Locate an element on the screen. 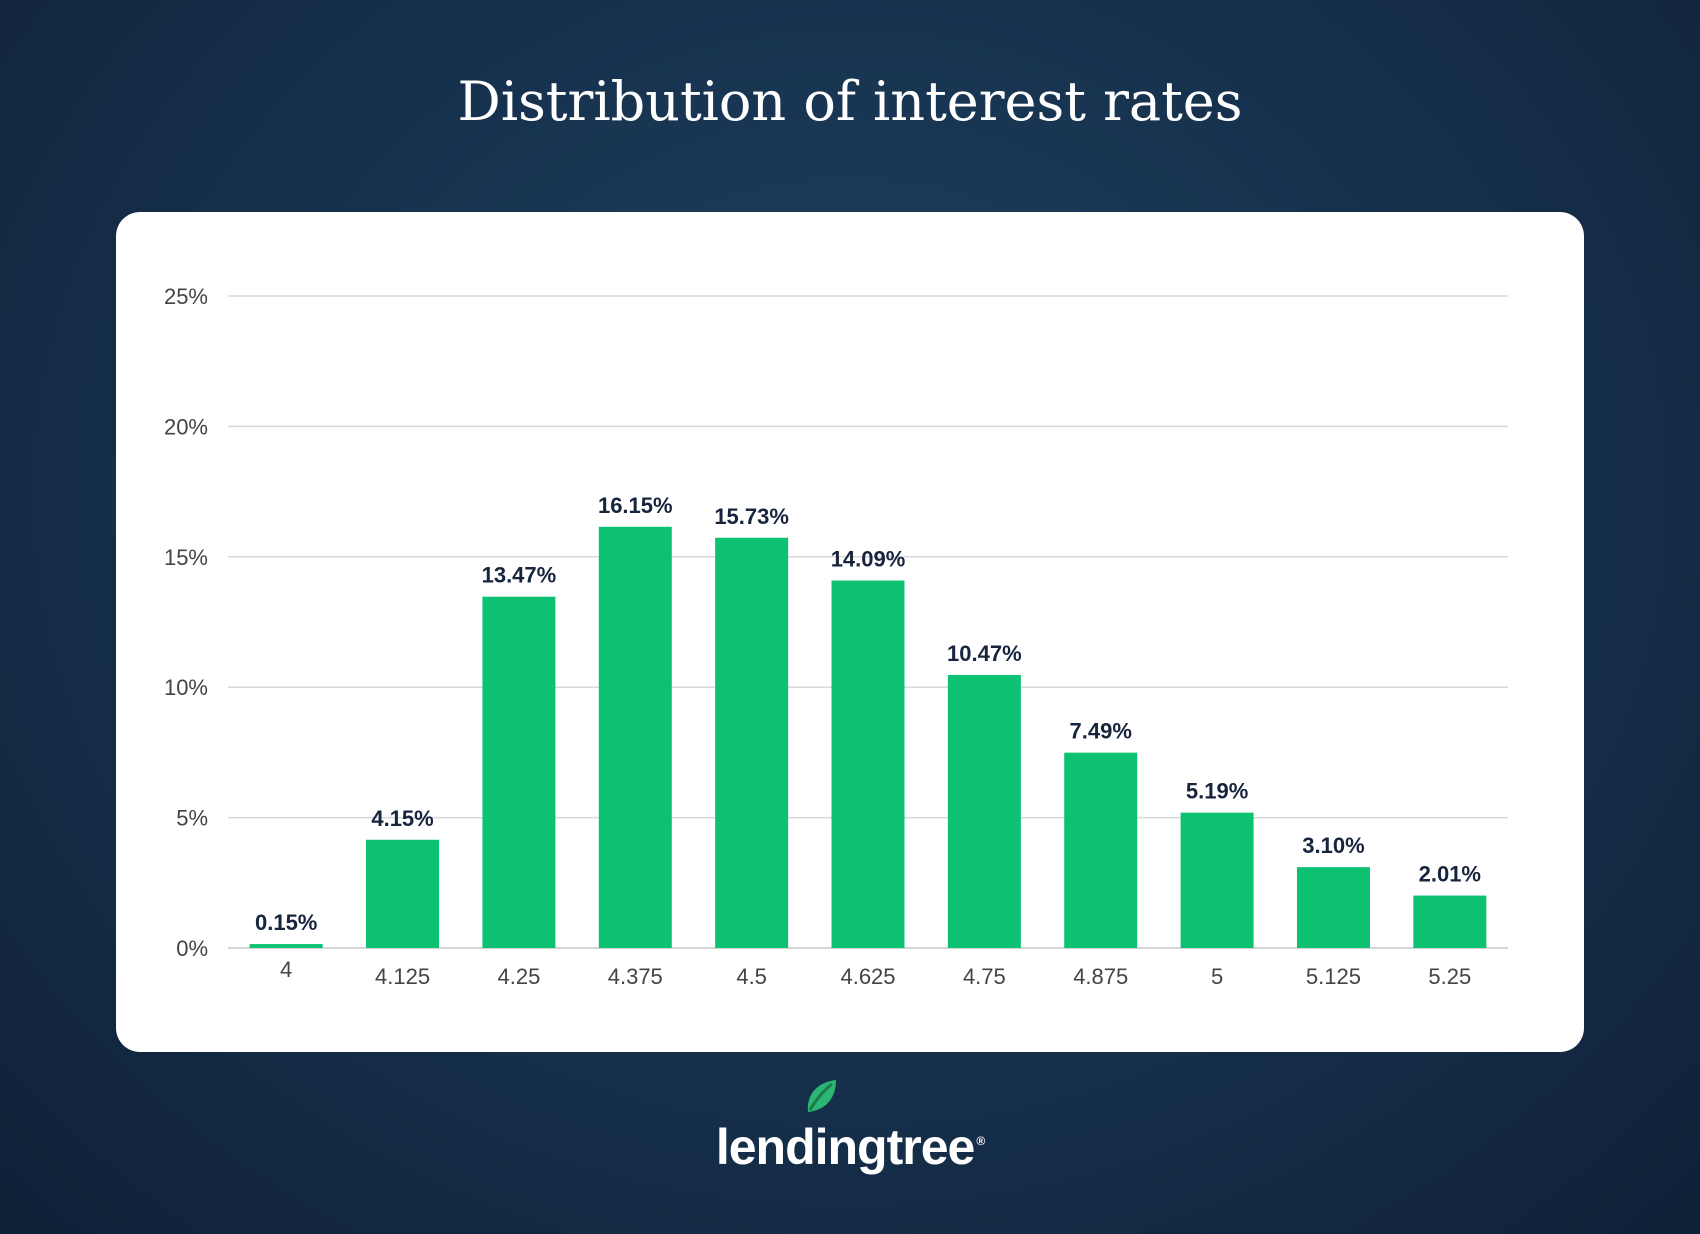 This screenshot has height=1234, width=1700. x-tick-label: 4.5 is located at coordinates (751, 976).